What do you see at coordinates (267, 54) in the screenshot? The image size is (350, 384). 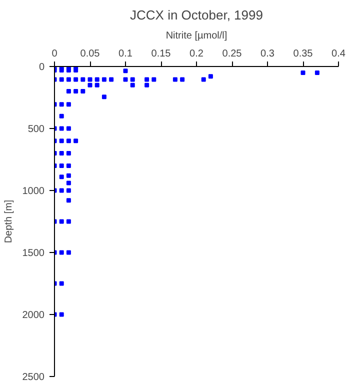 I see `x-tick-label: 0.3` at bounding box center [267, 54].